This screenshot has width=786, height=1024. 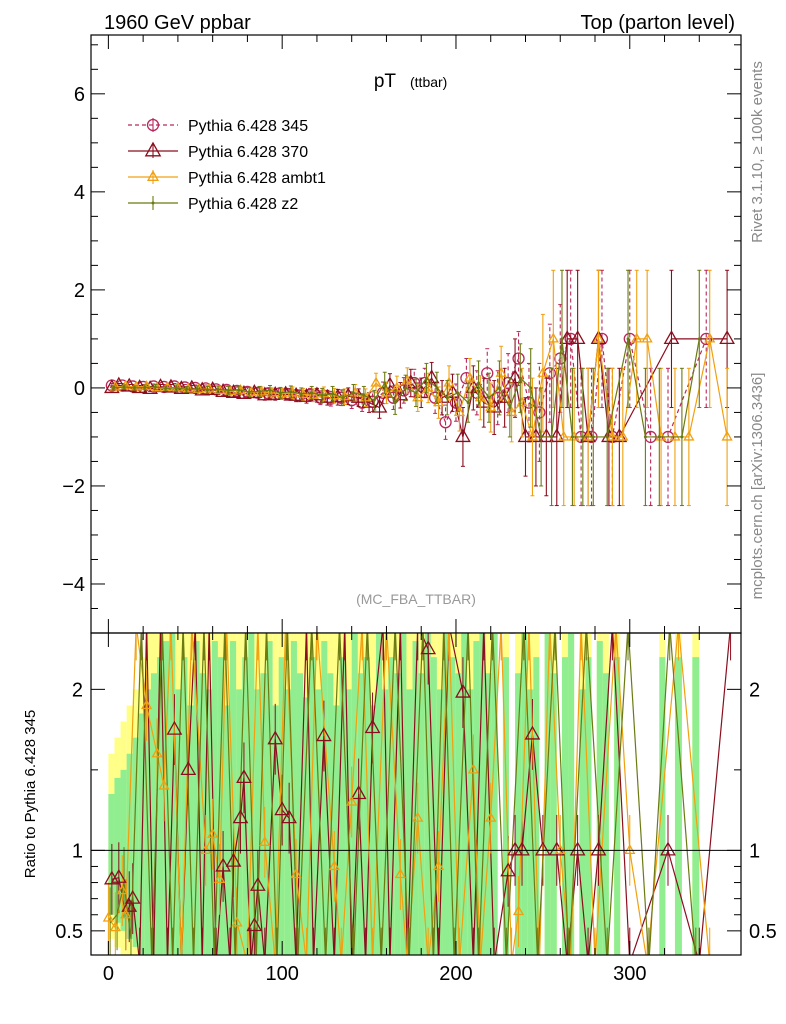 What do you see at coordinates (79, 389) in the screenshot?
I see `top-y-tick-label: 0` at bounding box center [79, 389].